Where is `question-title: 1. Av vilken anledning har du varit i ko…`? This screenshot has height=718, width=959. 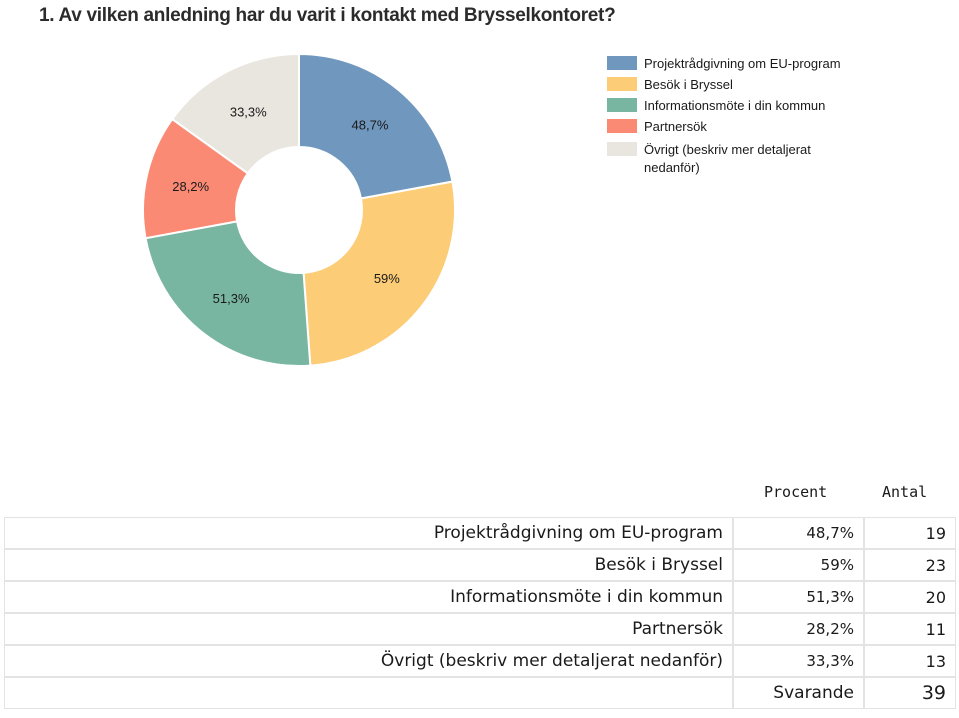 question-title: 1. Av vilken anledning har du varit i ko… is located at coordinates (327, 15).